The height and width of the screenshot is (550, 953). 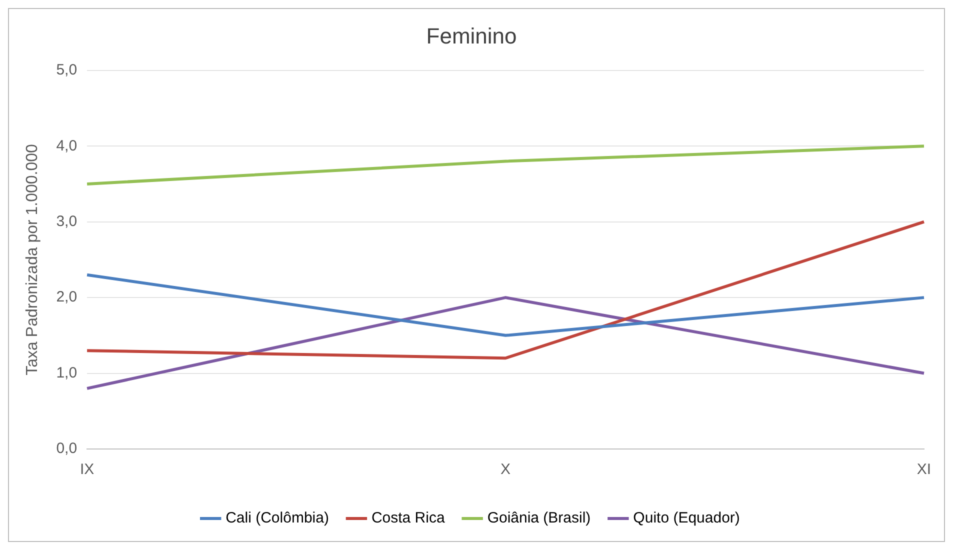 I want to click on y-axis-title: Taxa Padronizada por 1.000.000, so click(x=33, y=260).